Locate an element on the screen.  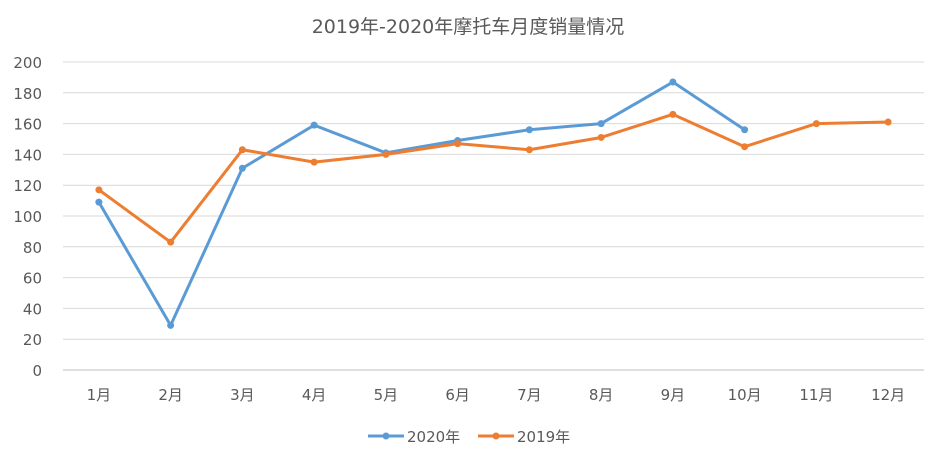
y-tick-label: 120 is located at coordinates (27, 186).